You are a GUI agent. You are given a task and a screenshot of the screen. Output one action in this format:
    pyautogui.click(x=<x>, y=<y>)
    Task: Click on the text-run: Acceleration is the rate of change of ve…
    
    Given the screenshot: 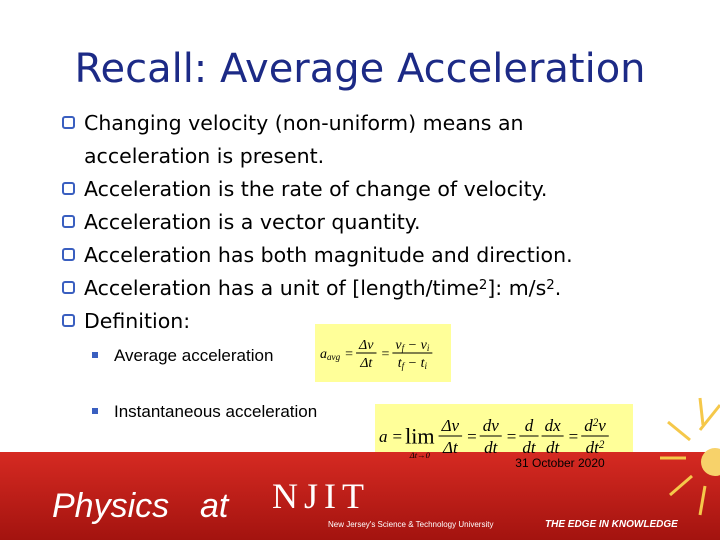 What is the action you would take?
    pyautogui.click(x=315, y=189)
    